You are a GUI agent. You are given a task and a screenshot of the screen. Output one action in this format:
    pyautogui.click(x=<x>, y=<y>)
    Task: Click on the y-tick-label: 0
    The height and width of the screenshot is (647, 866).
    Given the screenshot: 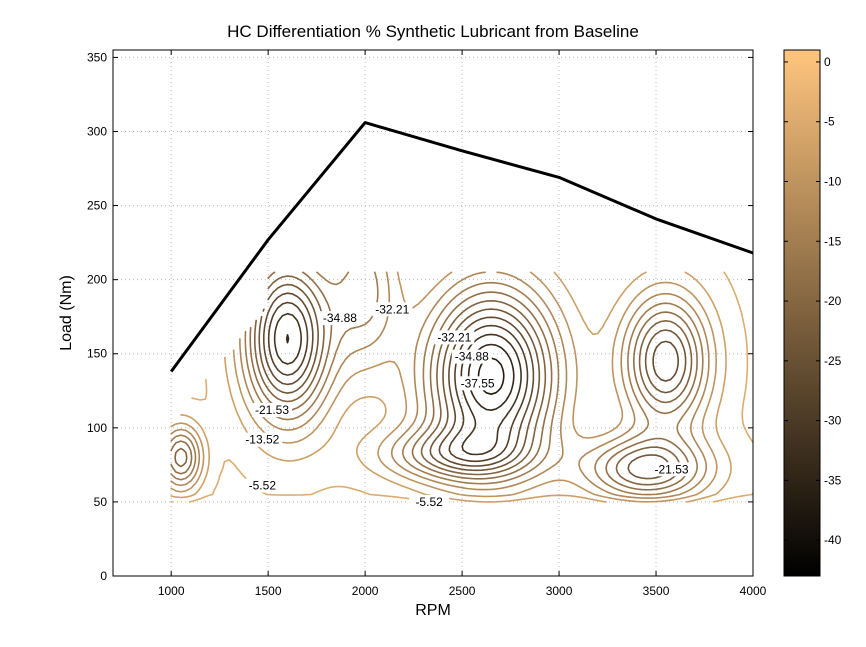 What is the action you would take?
    pyautogui.click(x=103, y=576)
    